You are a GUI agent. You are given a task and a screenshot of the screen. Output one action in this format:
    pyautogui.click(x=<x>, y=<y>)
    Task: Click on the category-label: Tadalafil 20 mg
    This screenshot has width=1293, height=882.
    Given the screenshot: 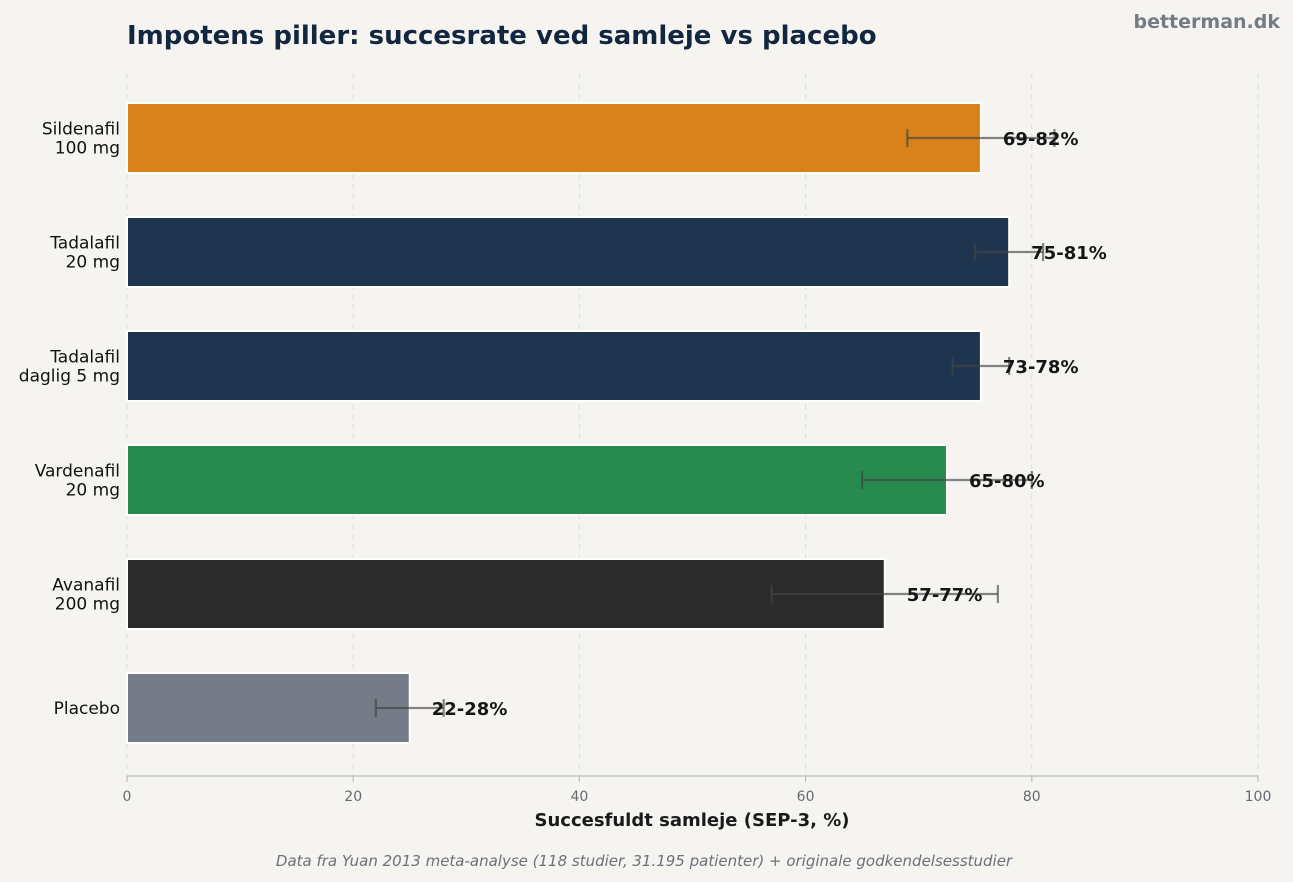 What is the action you would take?
    pyautogui.click(x=84, y=253)
    